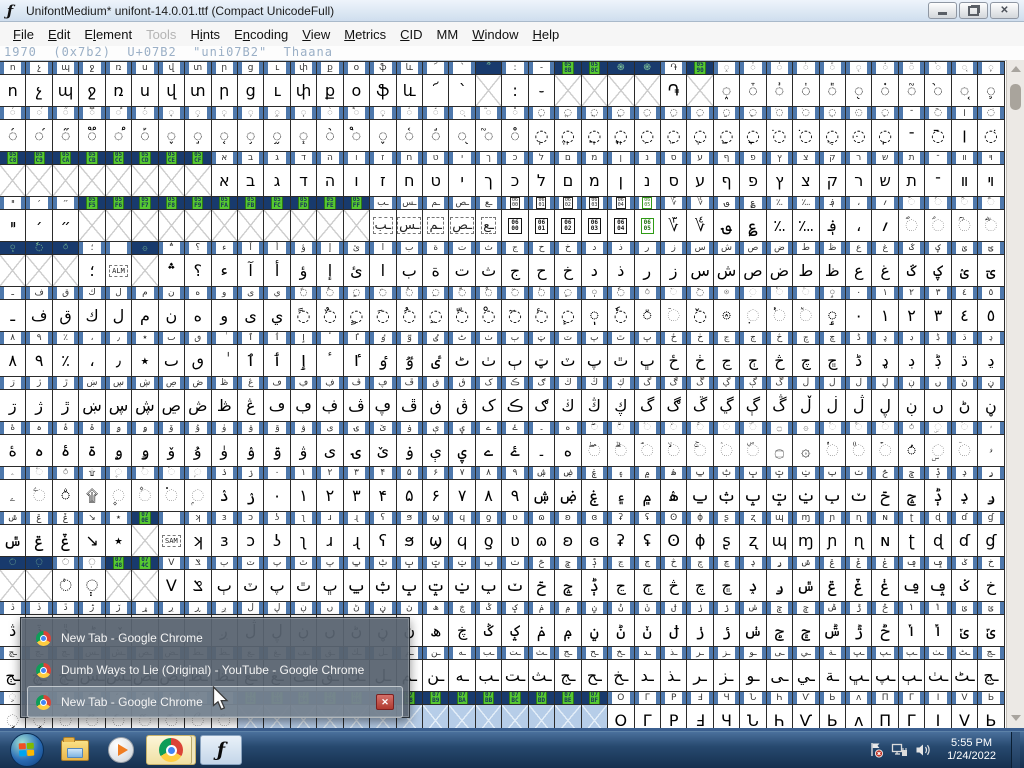  Describe the element at coordinates (145, 218) in the screenshot. I see `glyph-cell: 05 F7` at that location.